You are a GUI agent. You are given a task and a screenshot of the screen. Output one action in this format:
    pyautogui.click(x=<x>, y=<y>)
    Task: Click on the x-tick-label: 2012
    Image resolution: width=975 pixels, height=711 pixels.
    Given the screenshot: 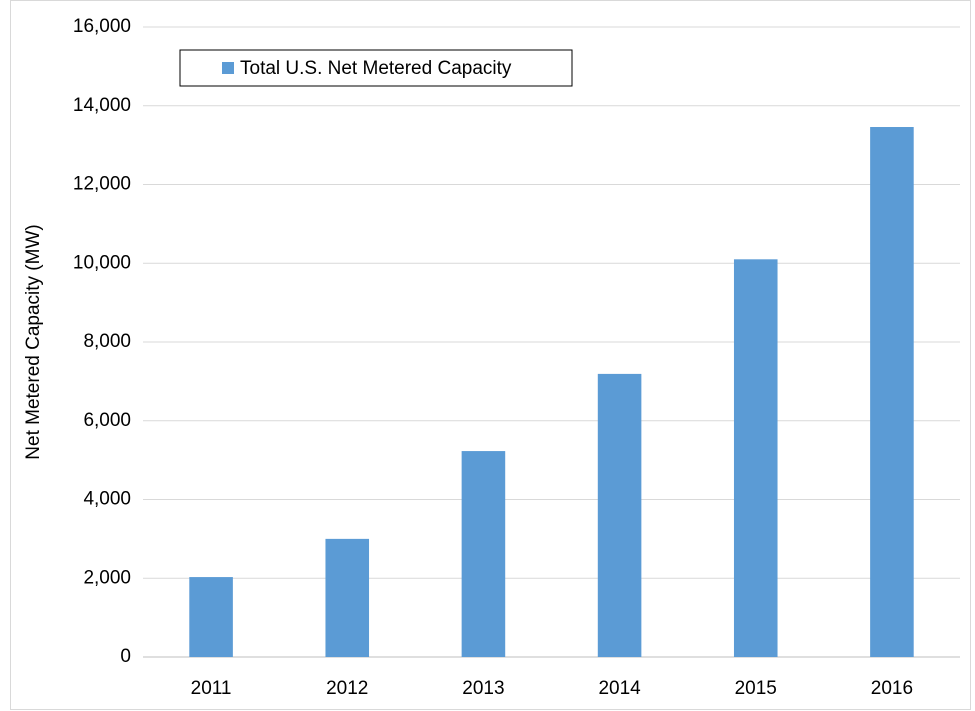 What is the action you would take?
    pyautogui.click(x=347, y=688)
    